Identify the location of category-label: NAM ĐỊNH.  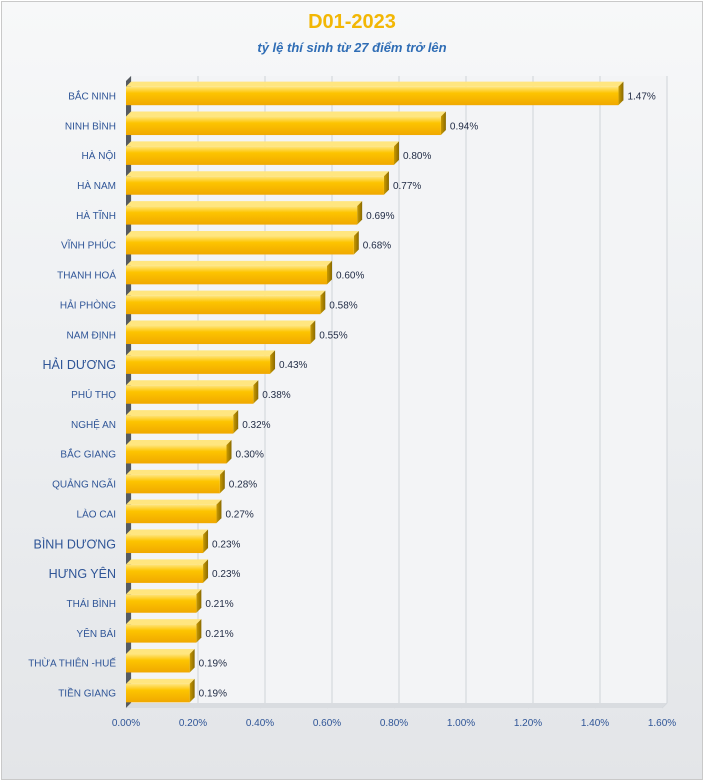
(91, 335).